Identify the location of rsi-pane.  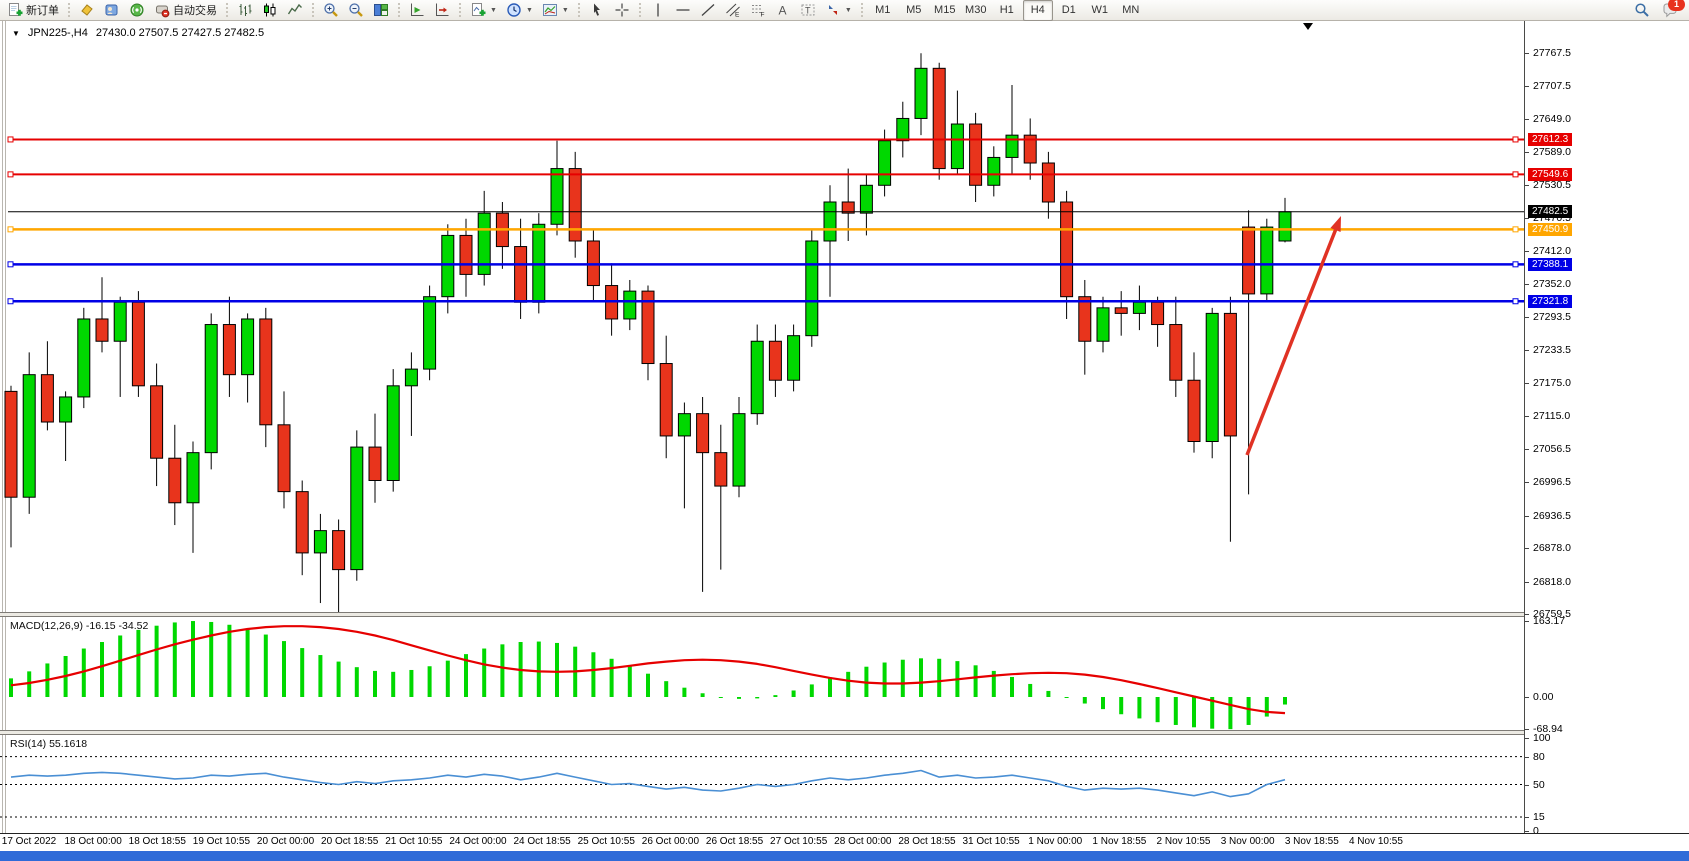
(844, 784).